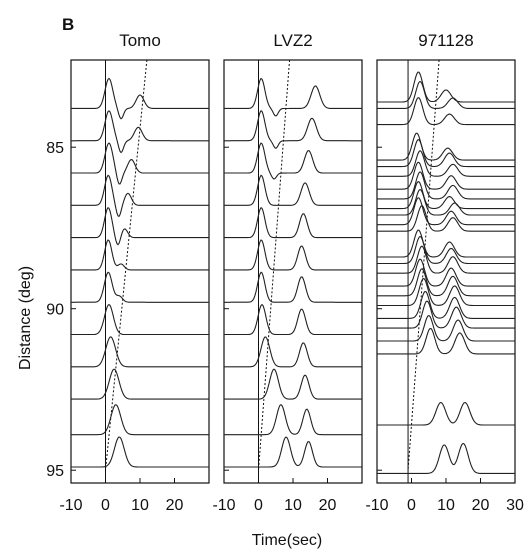 This screenshot has height=550, width=527. Describe the element at coordinates (55, 148) in the screenshot. I see `y-tick-label: 85` at that location.